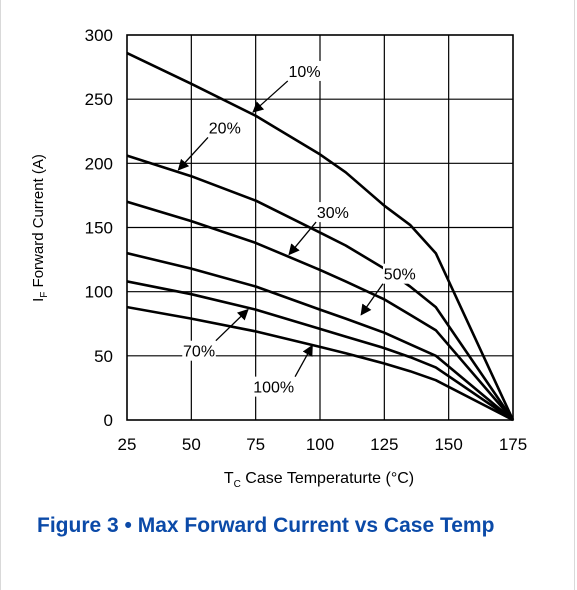 This screenshot has width=577, height=590. I want to click on y-axis-title-text: Forward Current (A), so click(38, 223).